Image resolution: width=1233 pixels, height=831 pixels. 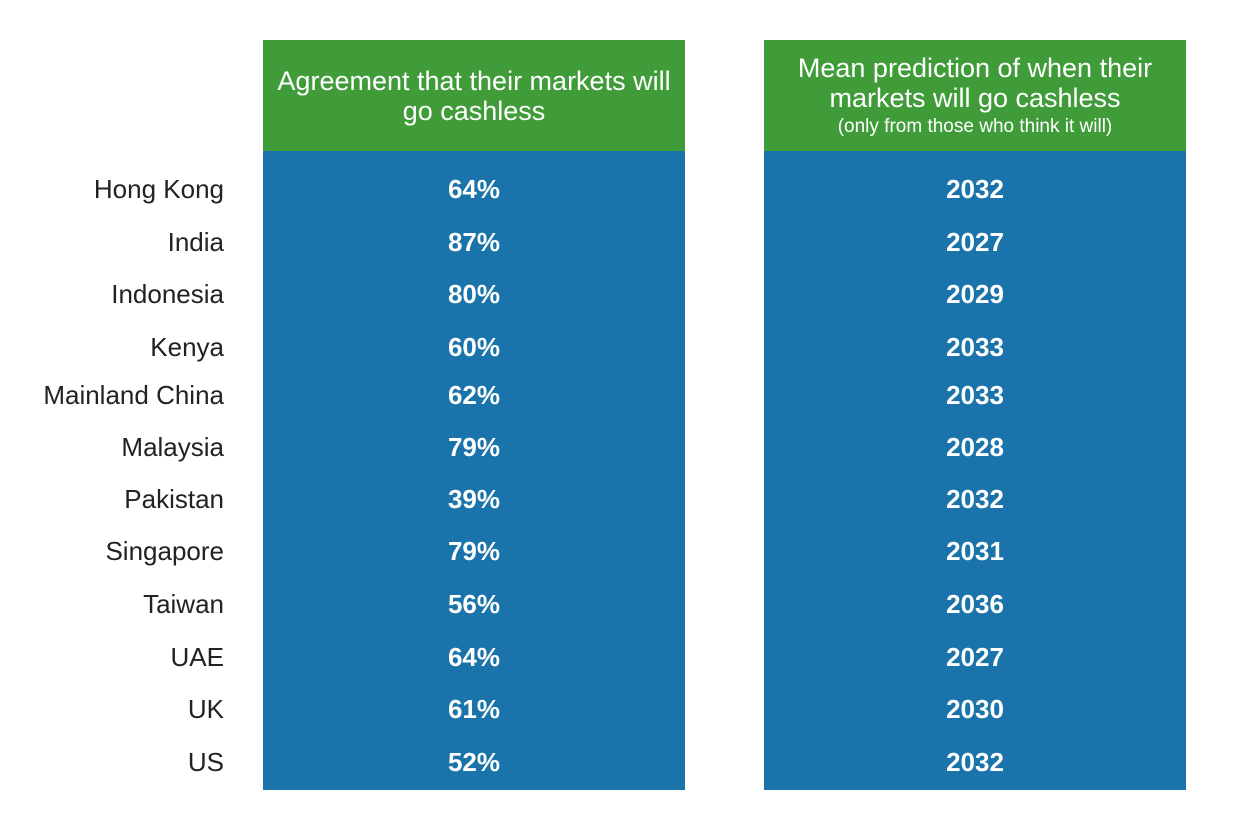 I want to click on prediction-year-value: 2036, so click(x=975, y=604).